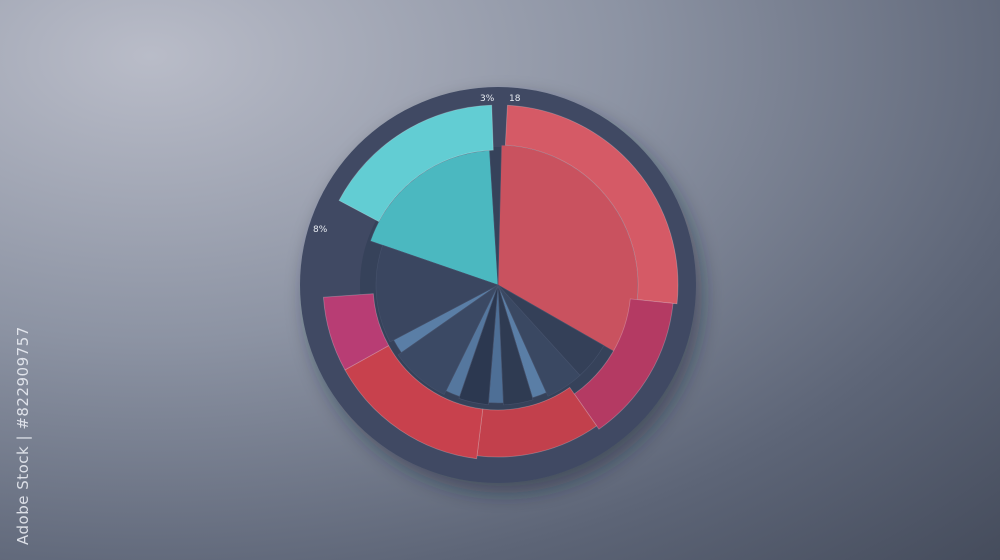 This screenshot has width=1000, height=560. Describe the element at coordinates (320, 230) in the screenshot. I see `label-left: 8%` at that location.